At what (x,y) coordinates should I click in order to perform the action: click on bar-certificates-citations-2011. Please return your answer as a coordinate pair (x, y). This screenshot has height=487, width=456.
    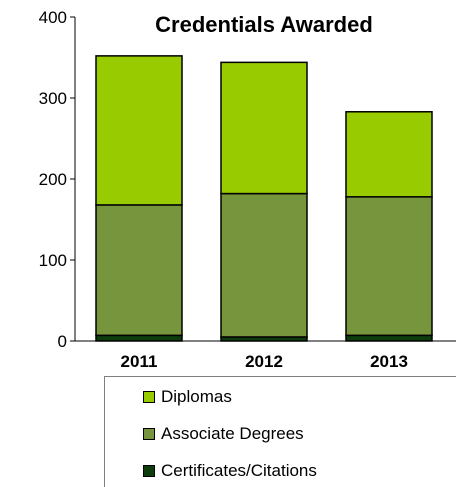
    Looking at the image, I should click on (139, 338).